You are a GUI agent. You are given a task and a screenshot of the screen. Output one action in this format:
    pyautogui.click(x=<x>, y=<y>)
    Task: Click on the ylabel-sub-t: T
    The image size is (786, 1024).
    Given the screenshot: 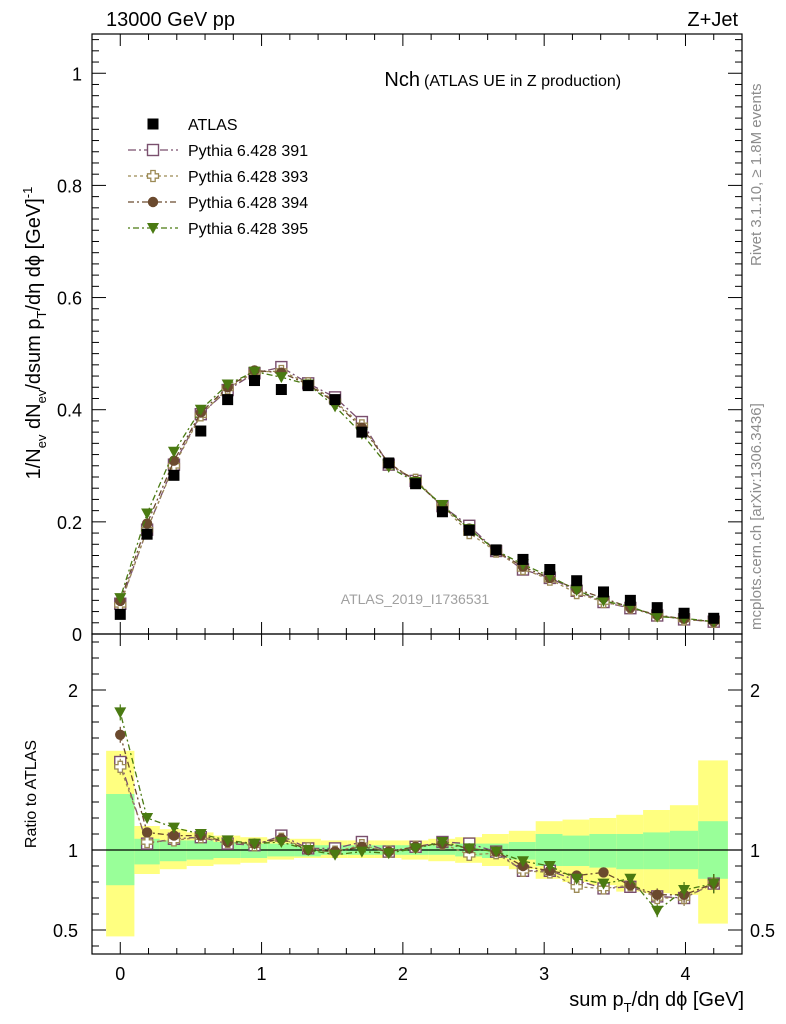 What is the action you would take?
    pyautogui.click(x=41, y=315)
    